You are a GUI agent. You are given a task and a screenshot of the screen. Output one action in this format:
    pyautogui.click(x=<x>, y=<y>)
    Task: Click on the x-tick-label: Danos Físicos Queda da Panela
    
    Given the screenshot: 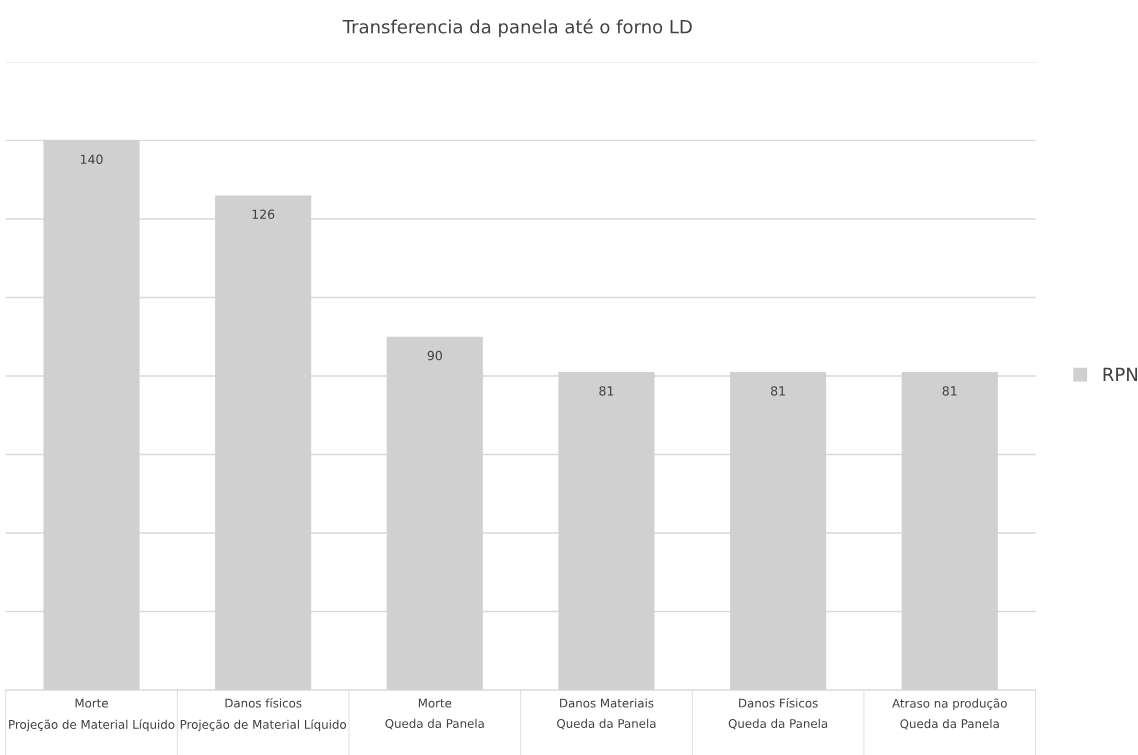 What is the action you would take?
    pyautogui.click(x=778, y=713)
    